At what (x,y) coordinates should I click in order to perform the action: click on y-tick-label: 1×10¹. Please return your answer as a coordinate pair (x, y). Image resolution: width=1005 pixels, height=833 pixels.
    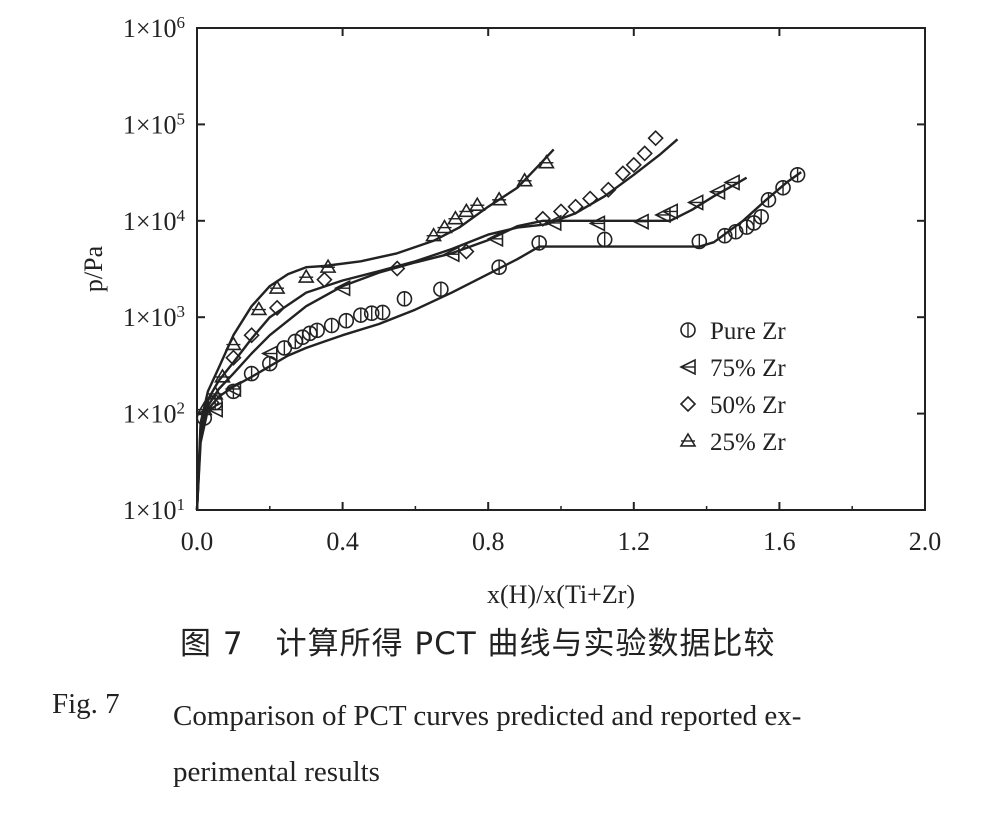
    Looking at the image, I should click on (154, 510).